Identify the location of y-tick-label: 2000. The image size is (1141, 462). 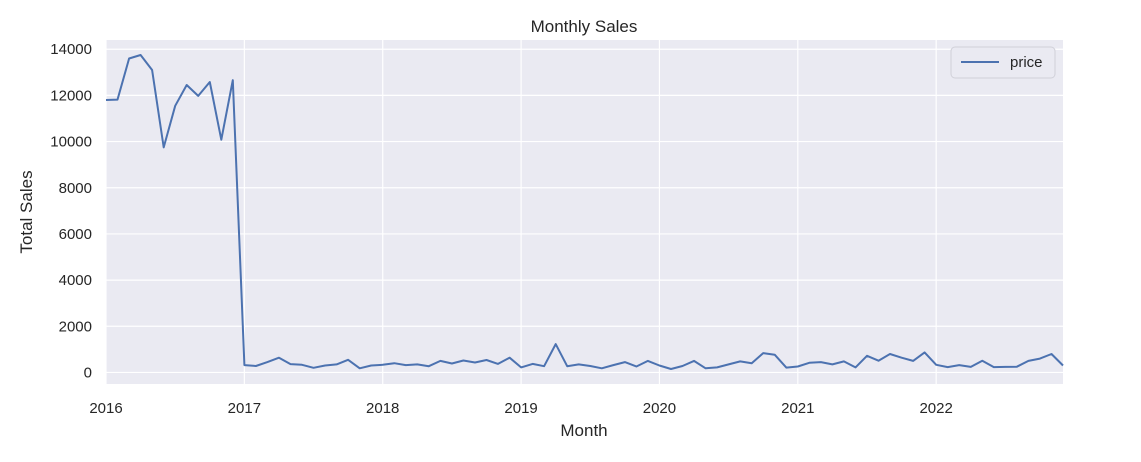
(75, 326).